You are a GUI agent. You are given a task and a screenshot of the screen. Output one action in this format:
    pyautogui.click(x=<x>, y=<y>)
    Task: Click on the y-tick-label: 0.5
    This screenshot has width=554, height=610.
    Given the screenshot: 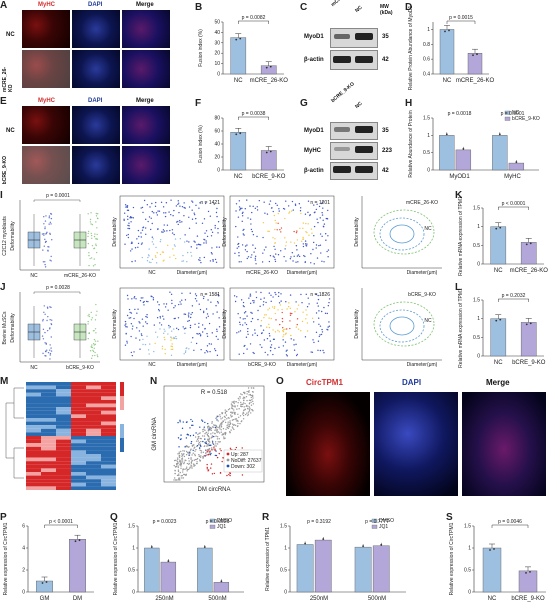 What is the action you would take?
    pyautogui.click(x=426, y=153)
    